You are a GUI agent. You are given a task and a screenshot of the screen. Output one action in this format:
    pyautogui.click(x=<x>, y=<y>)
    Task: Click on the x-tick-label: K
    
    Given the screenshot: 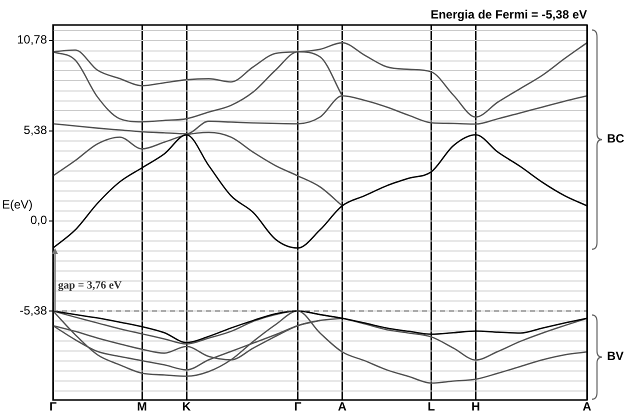 What is the action you would take?
    pyautogui.click(x=187, y=407)
    